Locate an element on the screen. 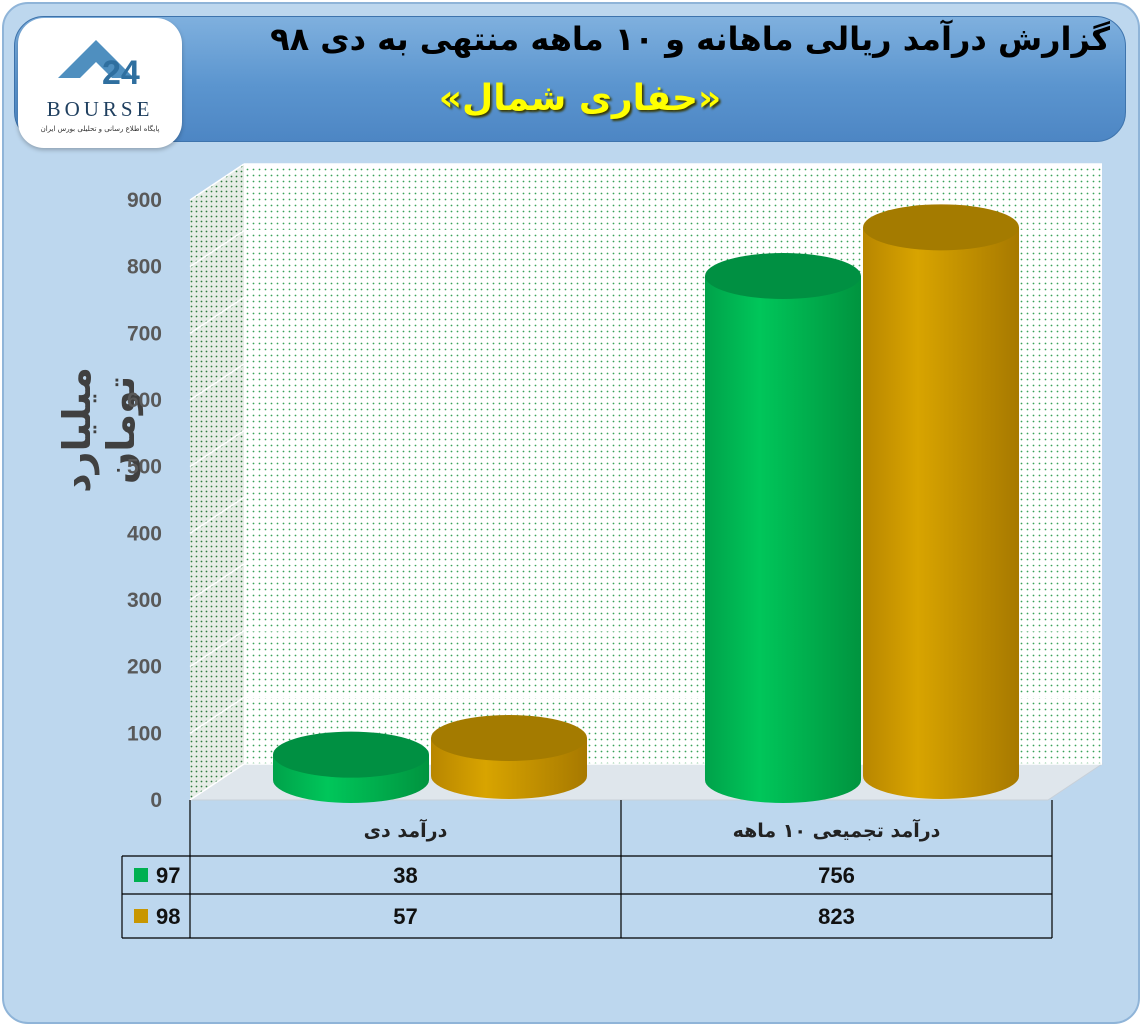 The image size is (1143, 1027). logo-number: 24 is located at coordinates (121, 73).